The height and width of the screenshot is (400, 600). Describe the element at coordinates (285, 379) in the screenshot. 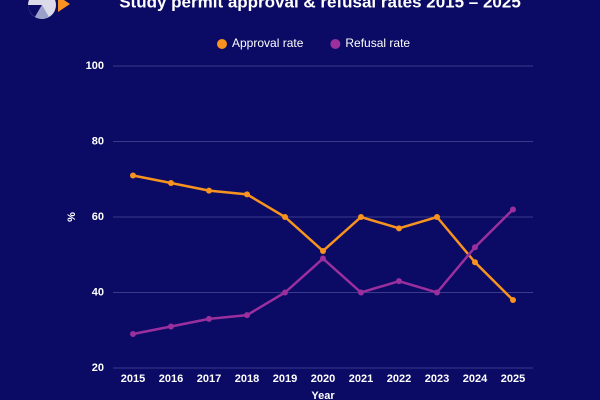

I see `x-tick-label: 2019` at that location.